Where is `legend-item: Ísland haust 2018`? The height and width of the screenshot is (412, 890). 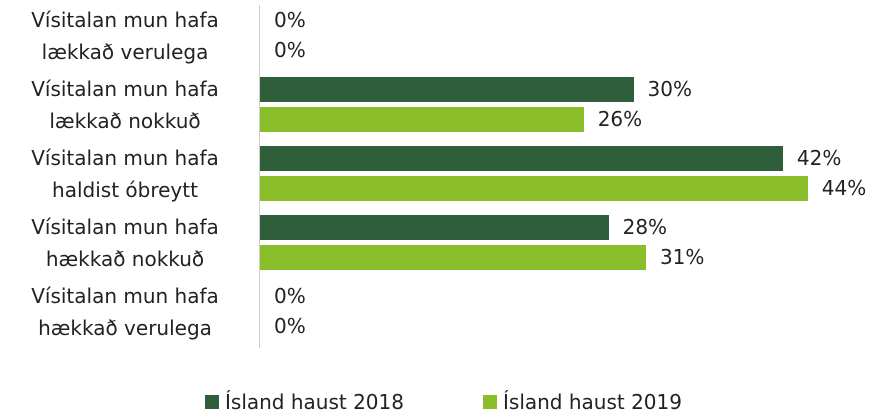 legend-item: Ísland haust 2018 is located at coordinates (304, 400).